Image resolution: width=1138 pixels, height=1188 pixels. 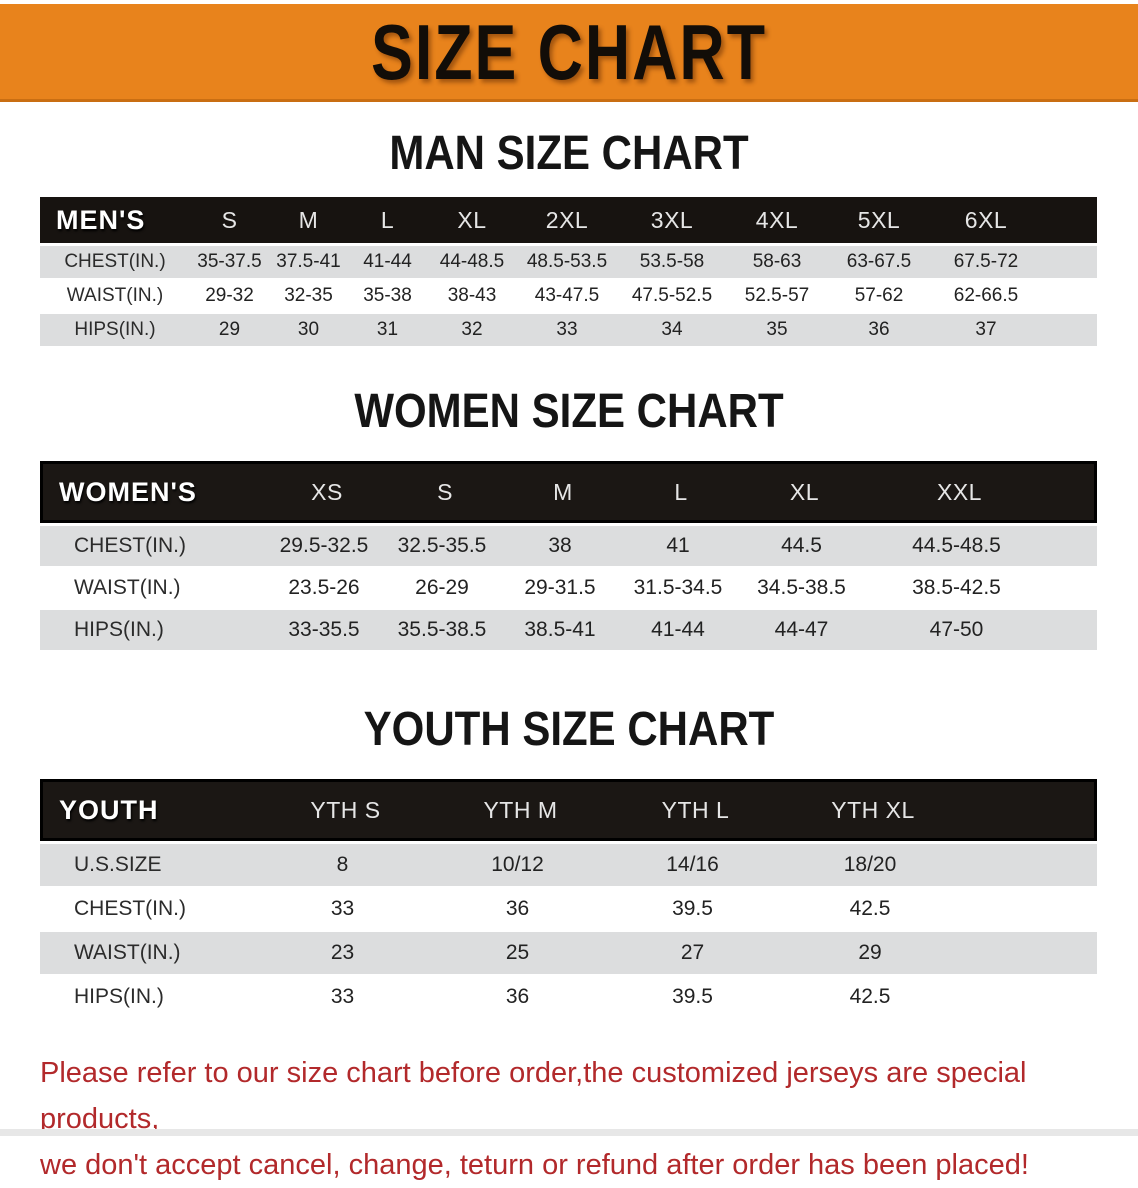 I want to click on youth-size-col: YTH M, so click(x=520, y=809).